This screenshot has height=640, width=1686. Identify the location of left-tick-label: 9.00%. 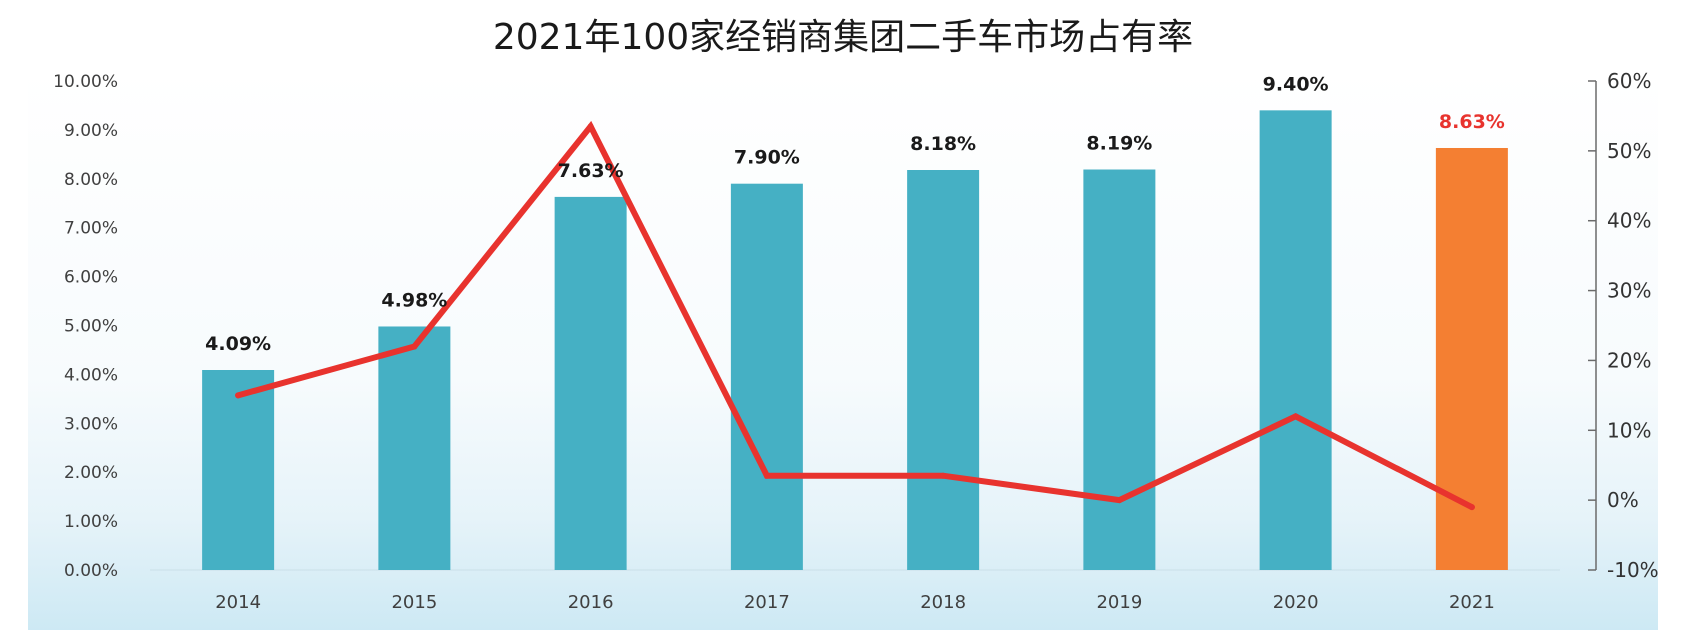
(91, 131).